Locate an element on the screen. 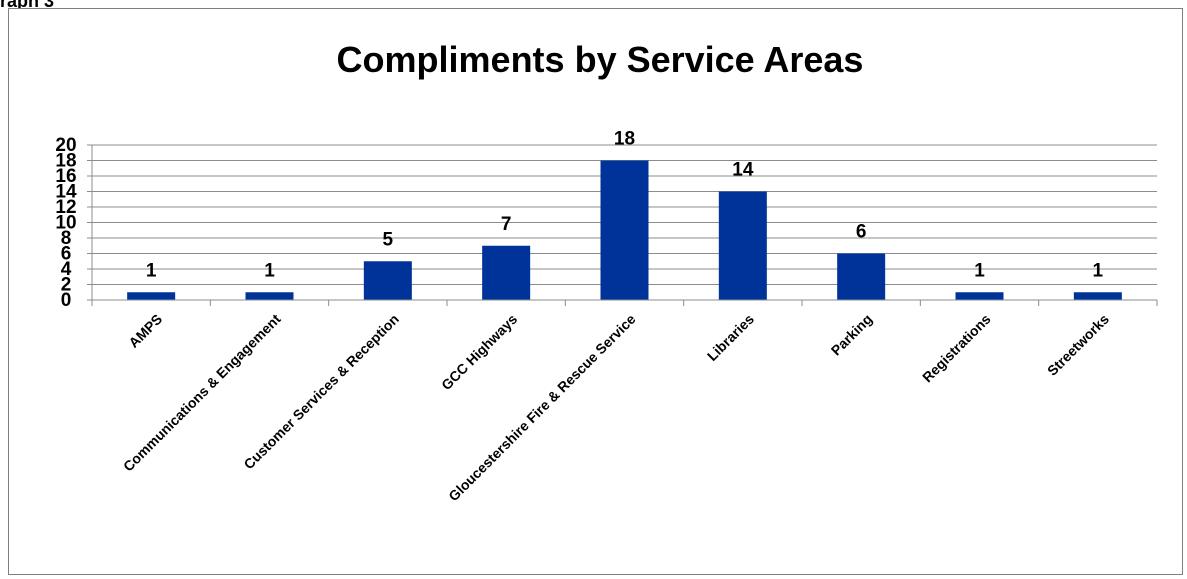  x-tick-label: AMPS is located at coordinates (145, 331).